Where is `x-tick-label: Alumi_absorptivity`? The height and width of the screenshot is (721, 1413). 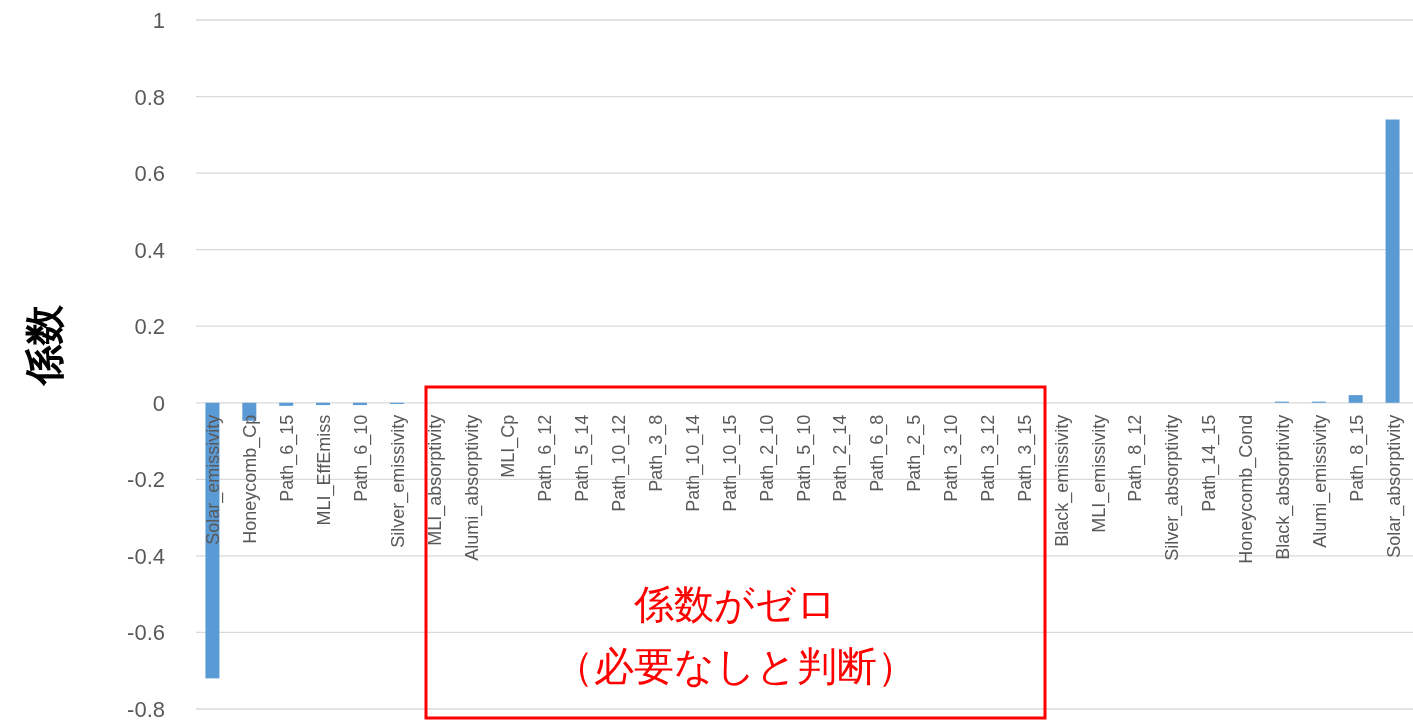 x-tick-label: Alumi_absorptivity is located at coordinates (472, 487).